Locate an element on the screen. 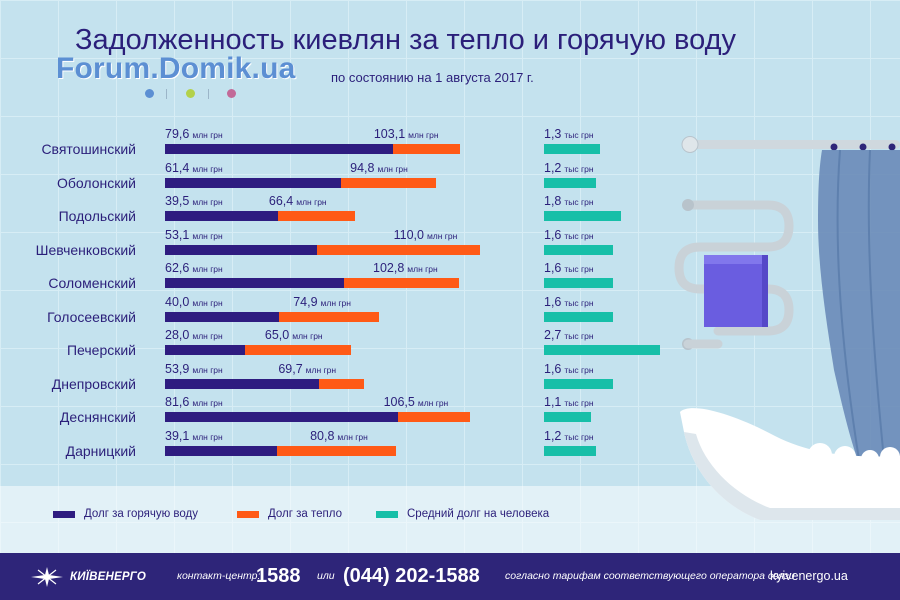 This screenshot has height=600, width=900. label-hot-water: 81,6 млн грн is located at coordinates (194, 402).